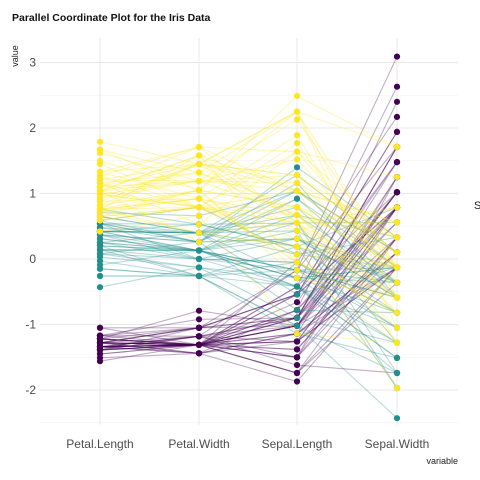 The height and width of the screenshot is (480, 480). What do you see at coordinates (30, 390) in the screenshot?
I see `y-tick-label: -2` at bounding box center [30, 390].